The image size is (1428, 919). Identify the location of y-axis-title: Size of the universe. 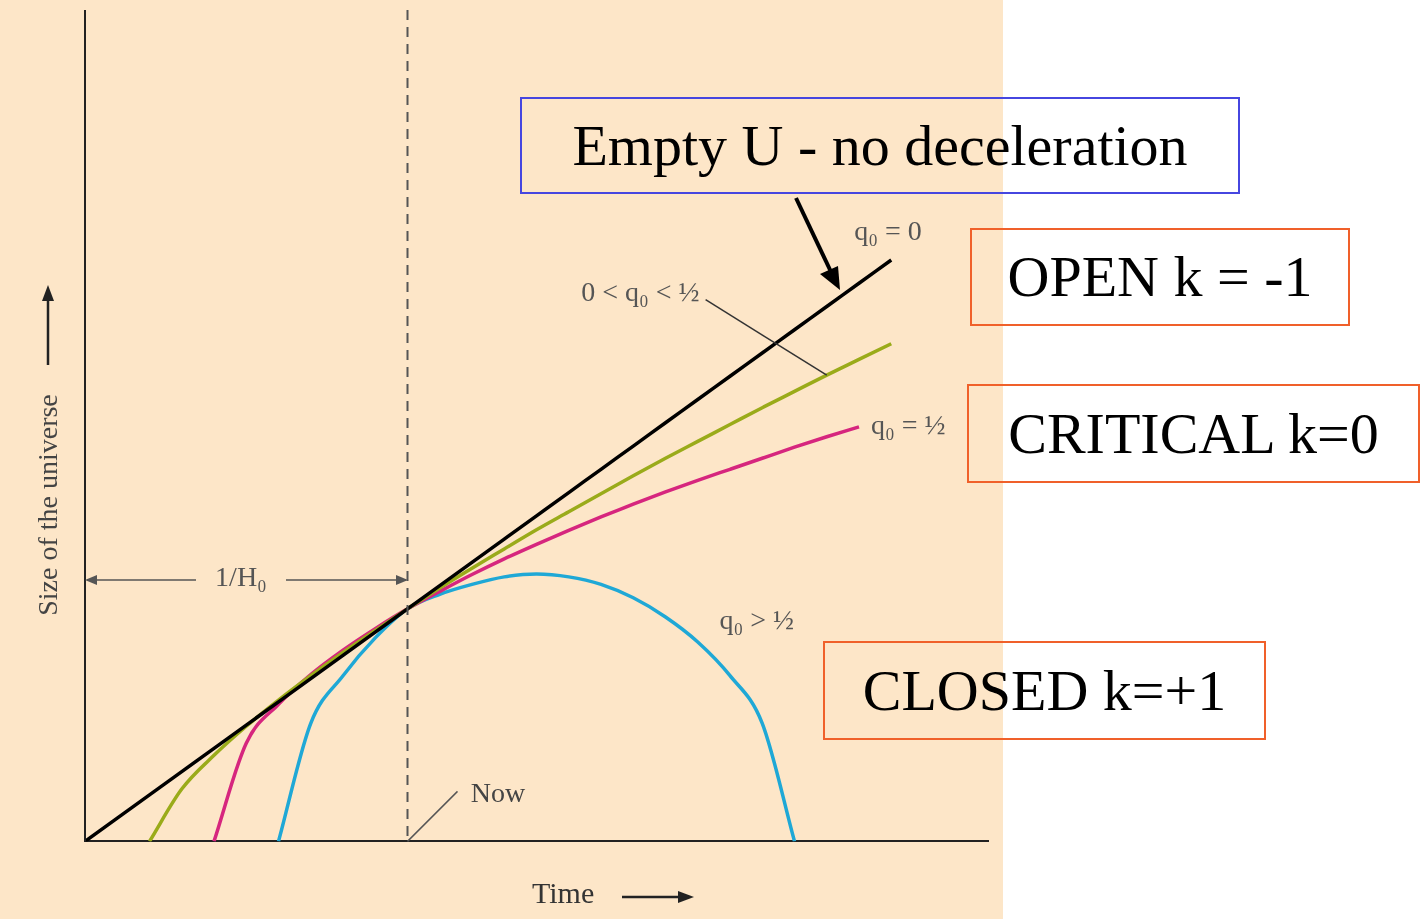
(48, 505).